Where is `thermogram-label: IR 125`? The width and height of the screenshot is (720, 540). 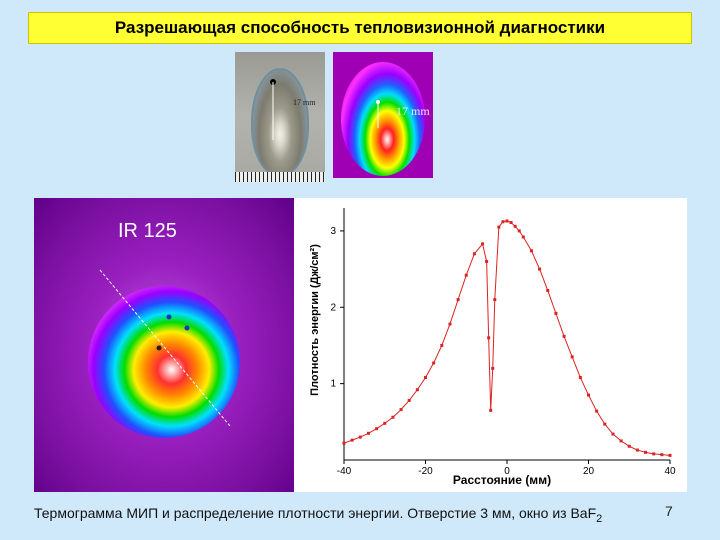
thermogram-label: IR 125 is located at coordinates (147, 231).